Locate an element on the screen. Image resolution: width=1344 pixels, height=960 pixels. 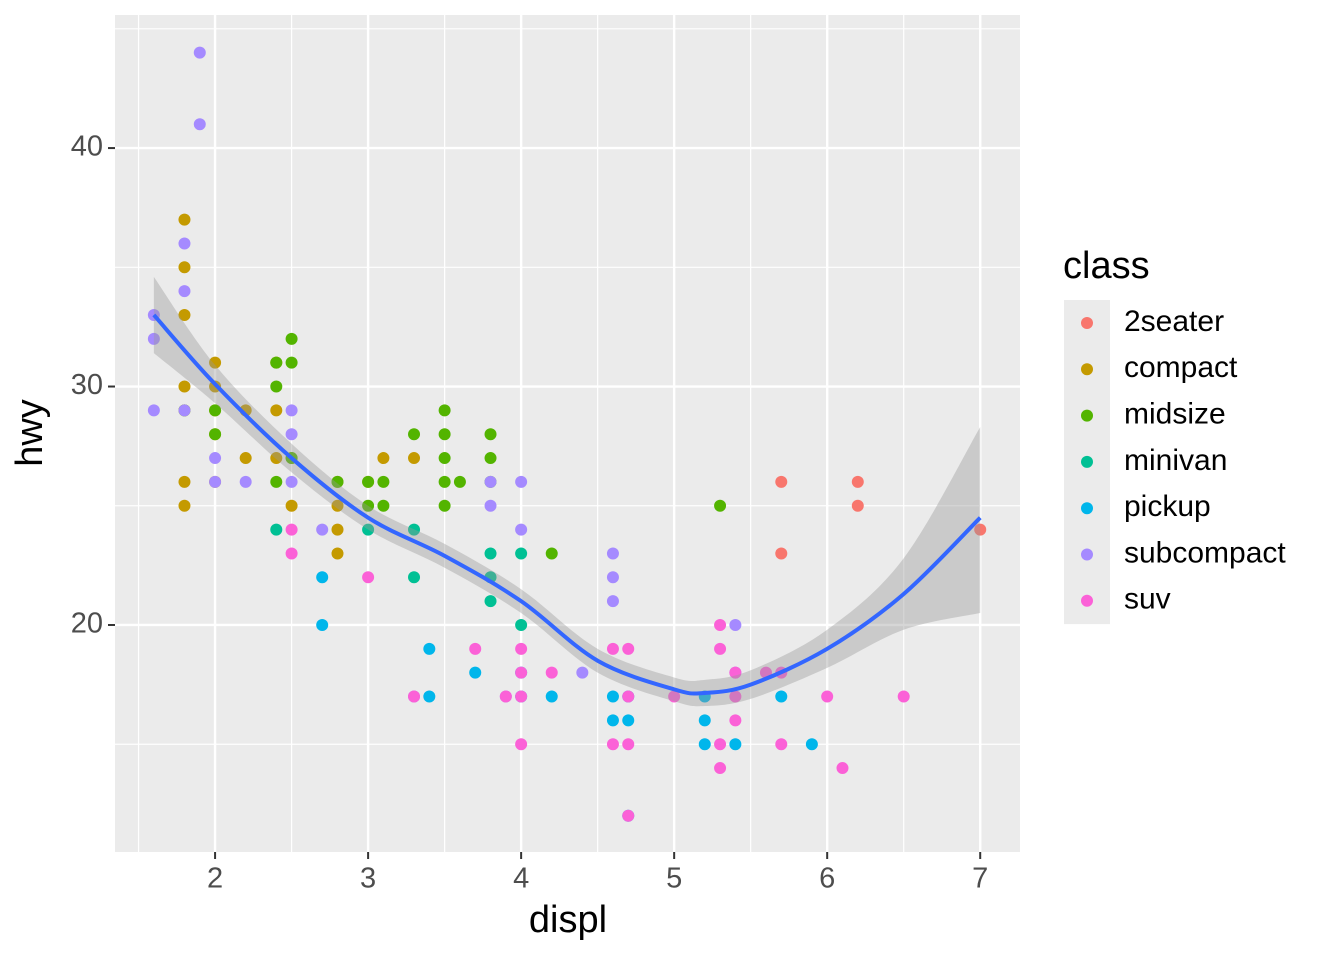
x-axis-title: displ is located at coordinates (568, 920).